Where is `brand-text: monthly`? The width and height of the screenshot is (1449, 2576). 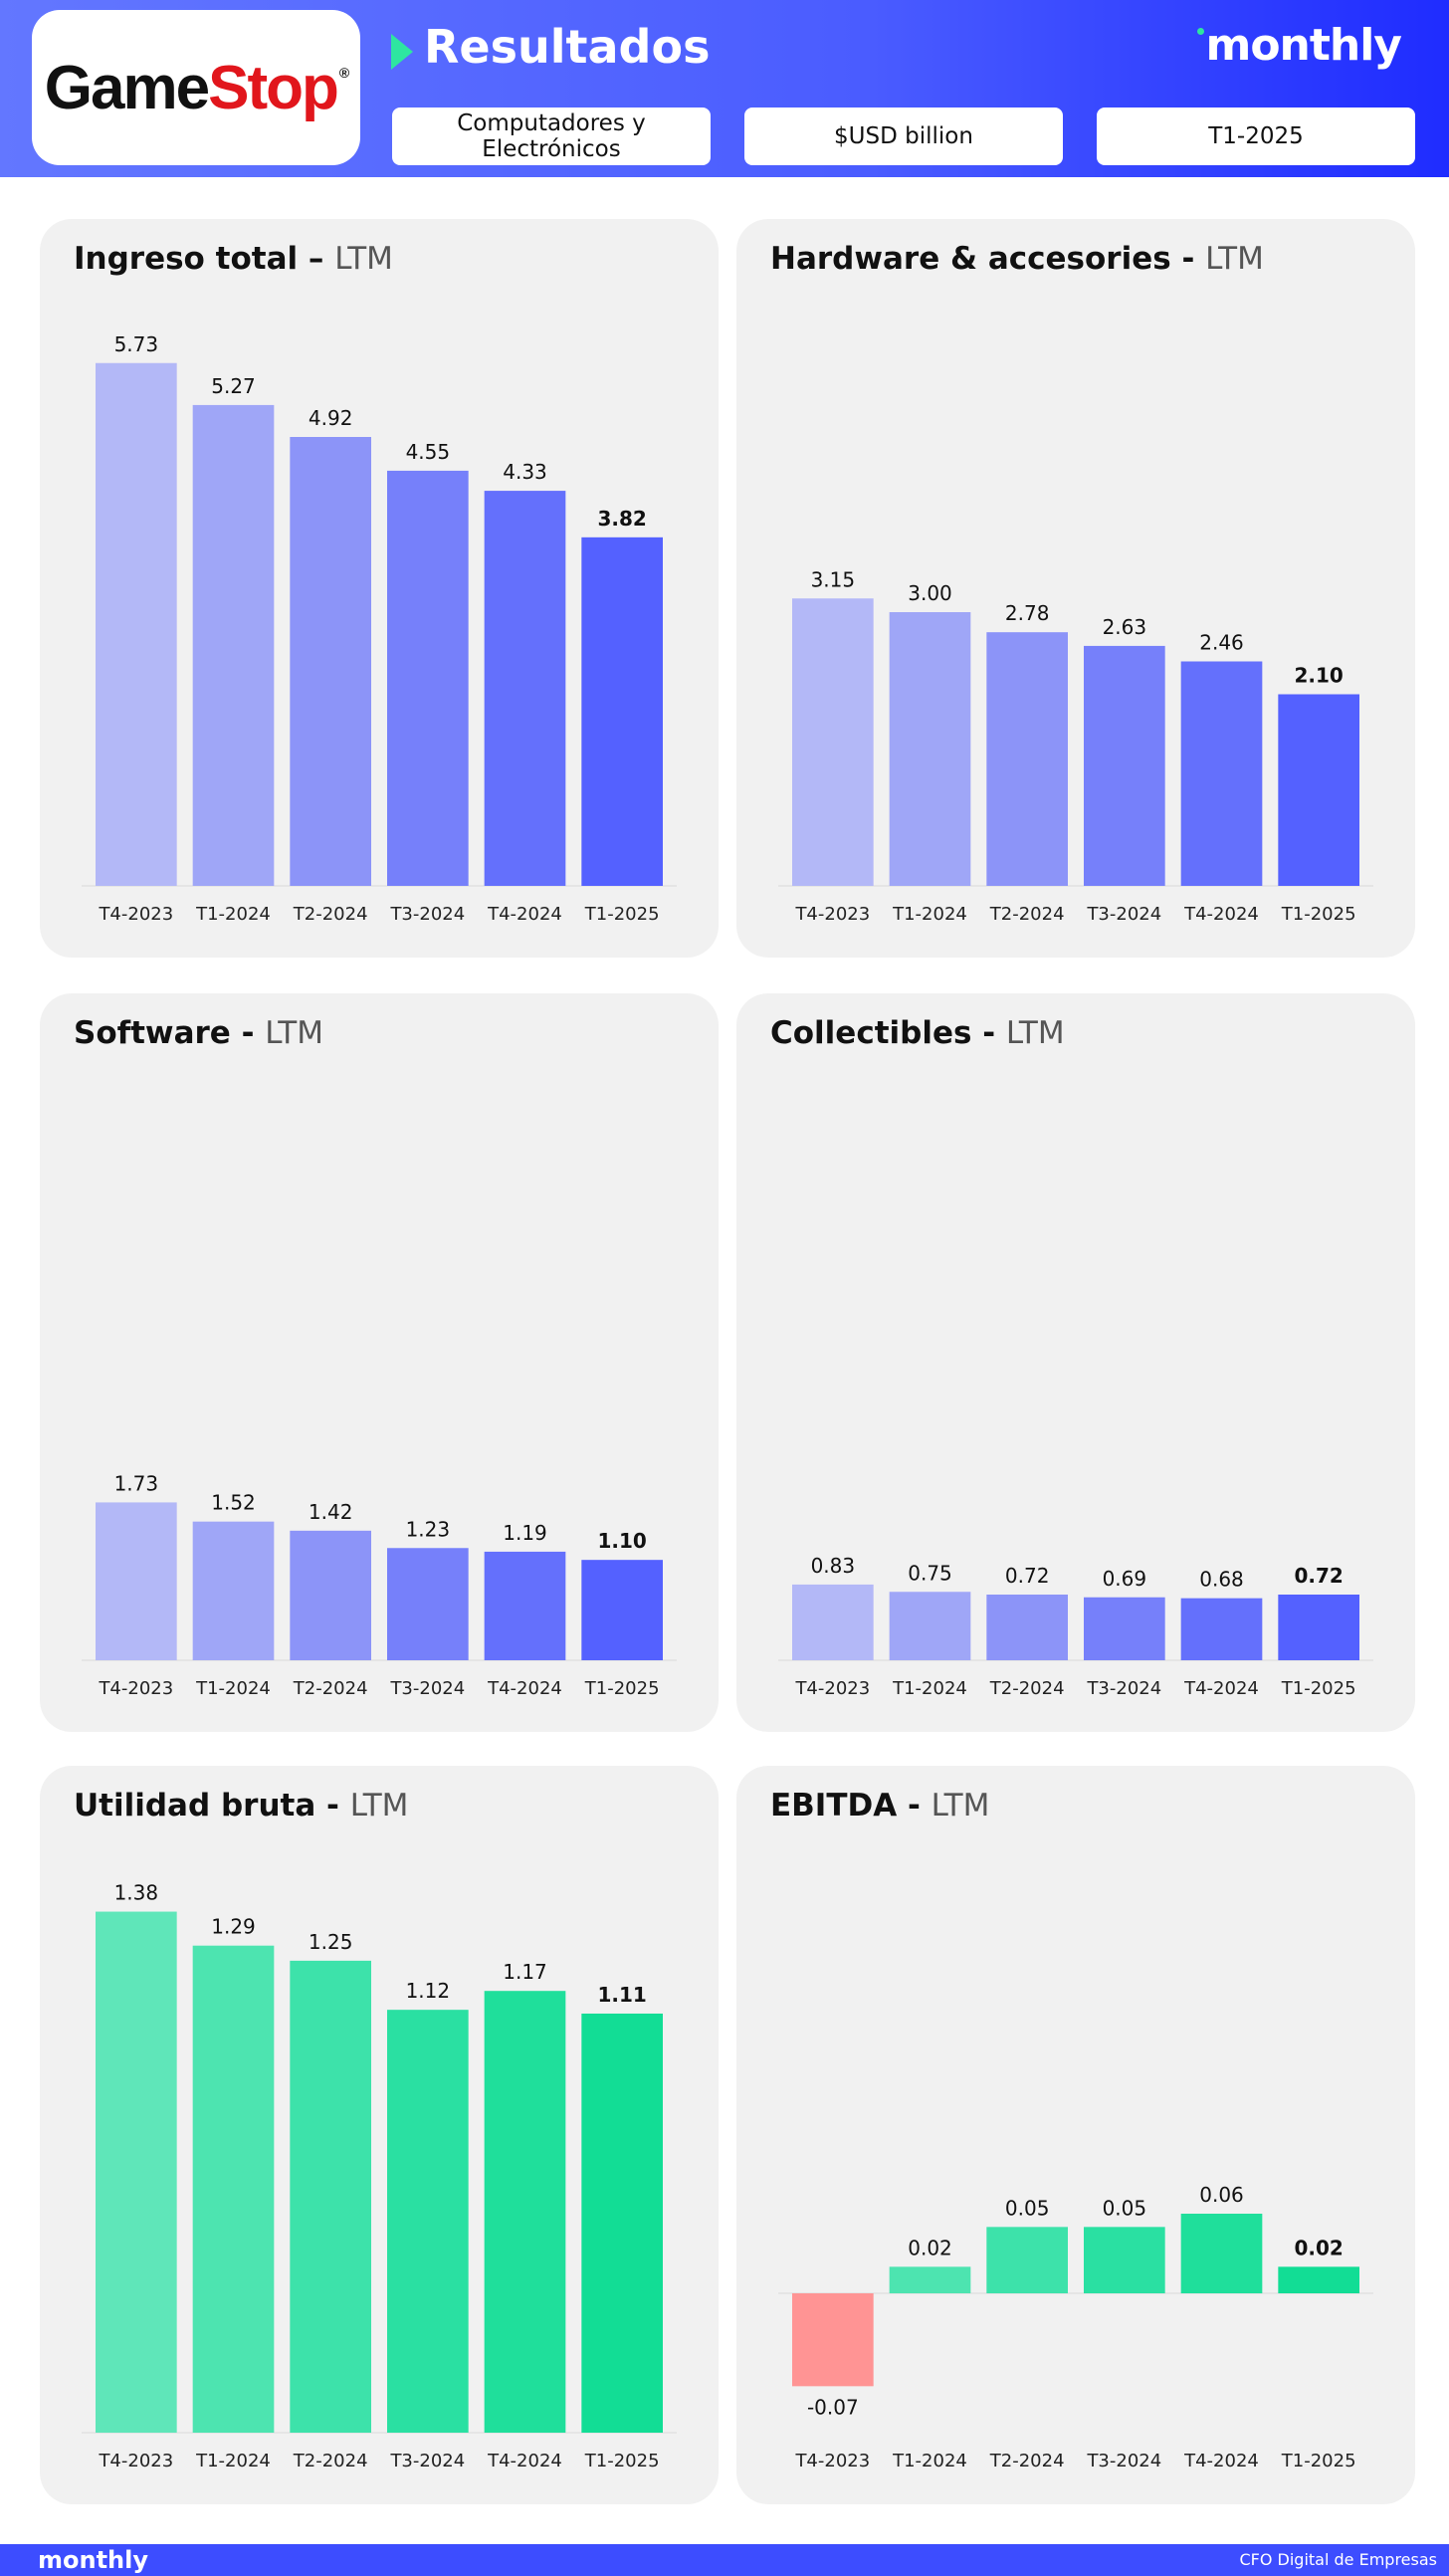
brand-text: monthly is located at coordinates (1304, 45).